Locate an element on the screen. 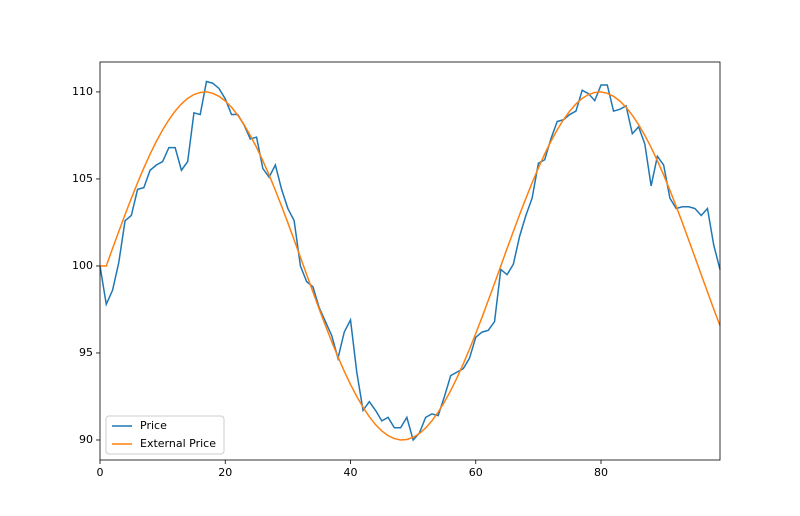 The height and width of the screenshot is (516, 800). y-tick-label: 100 is located at coordinates (82, 265).